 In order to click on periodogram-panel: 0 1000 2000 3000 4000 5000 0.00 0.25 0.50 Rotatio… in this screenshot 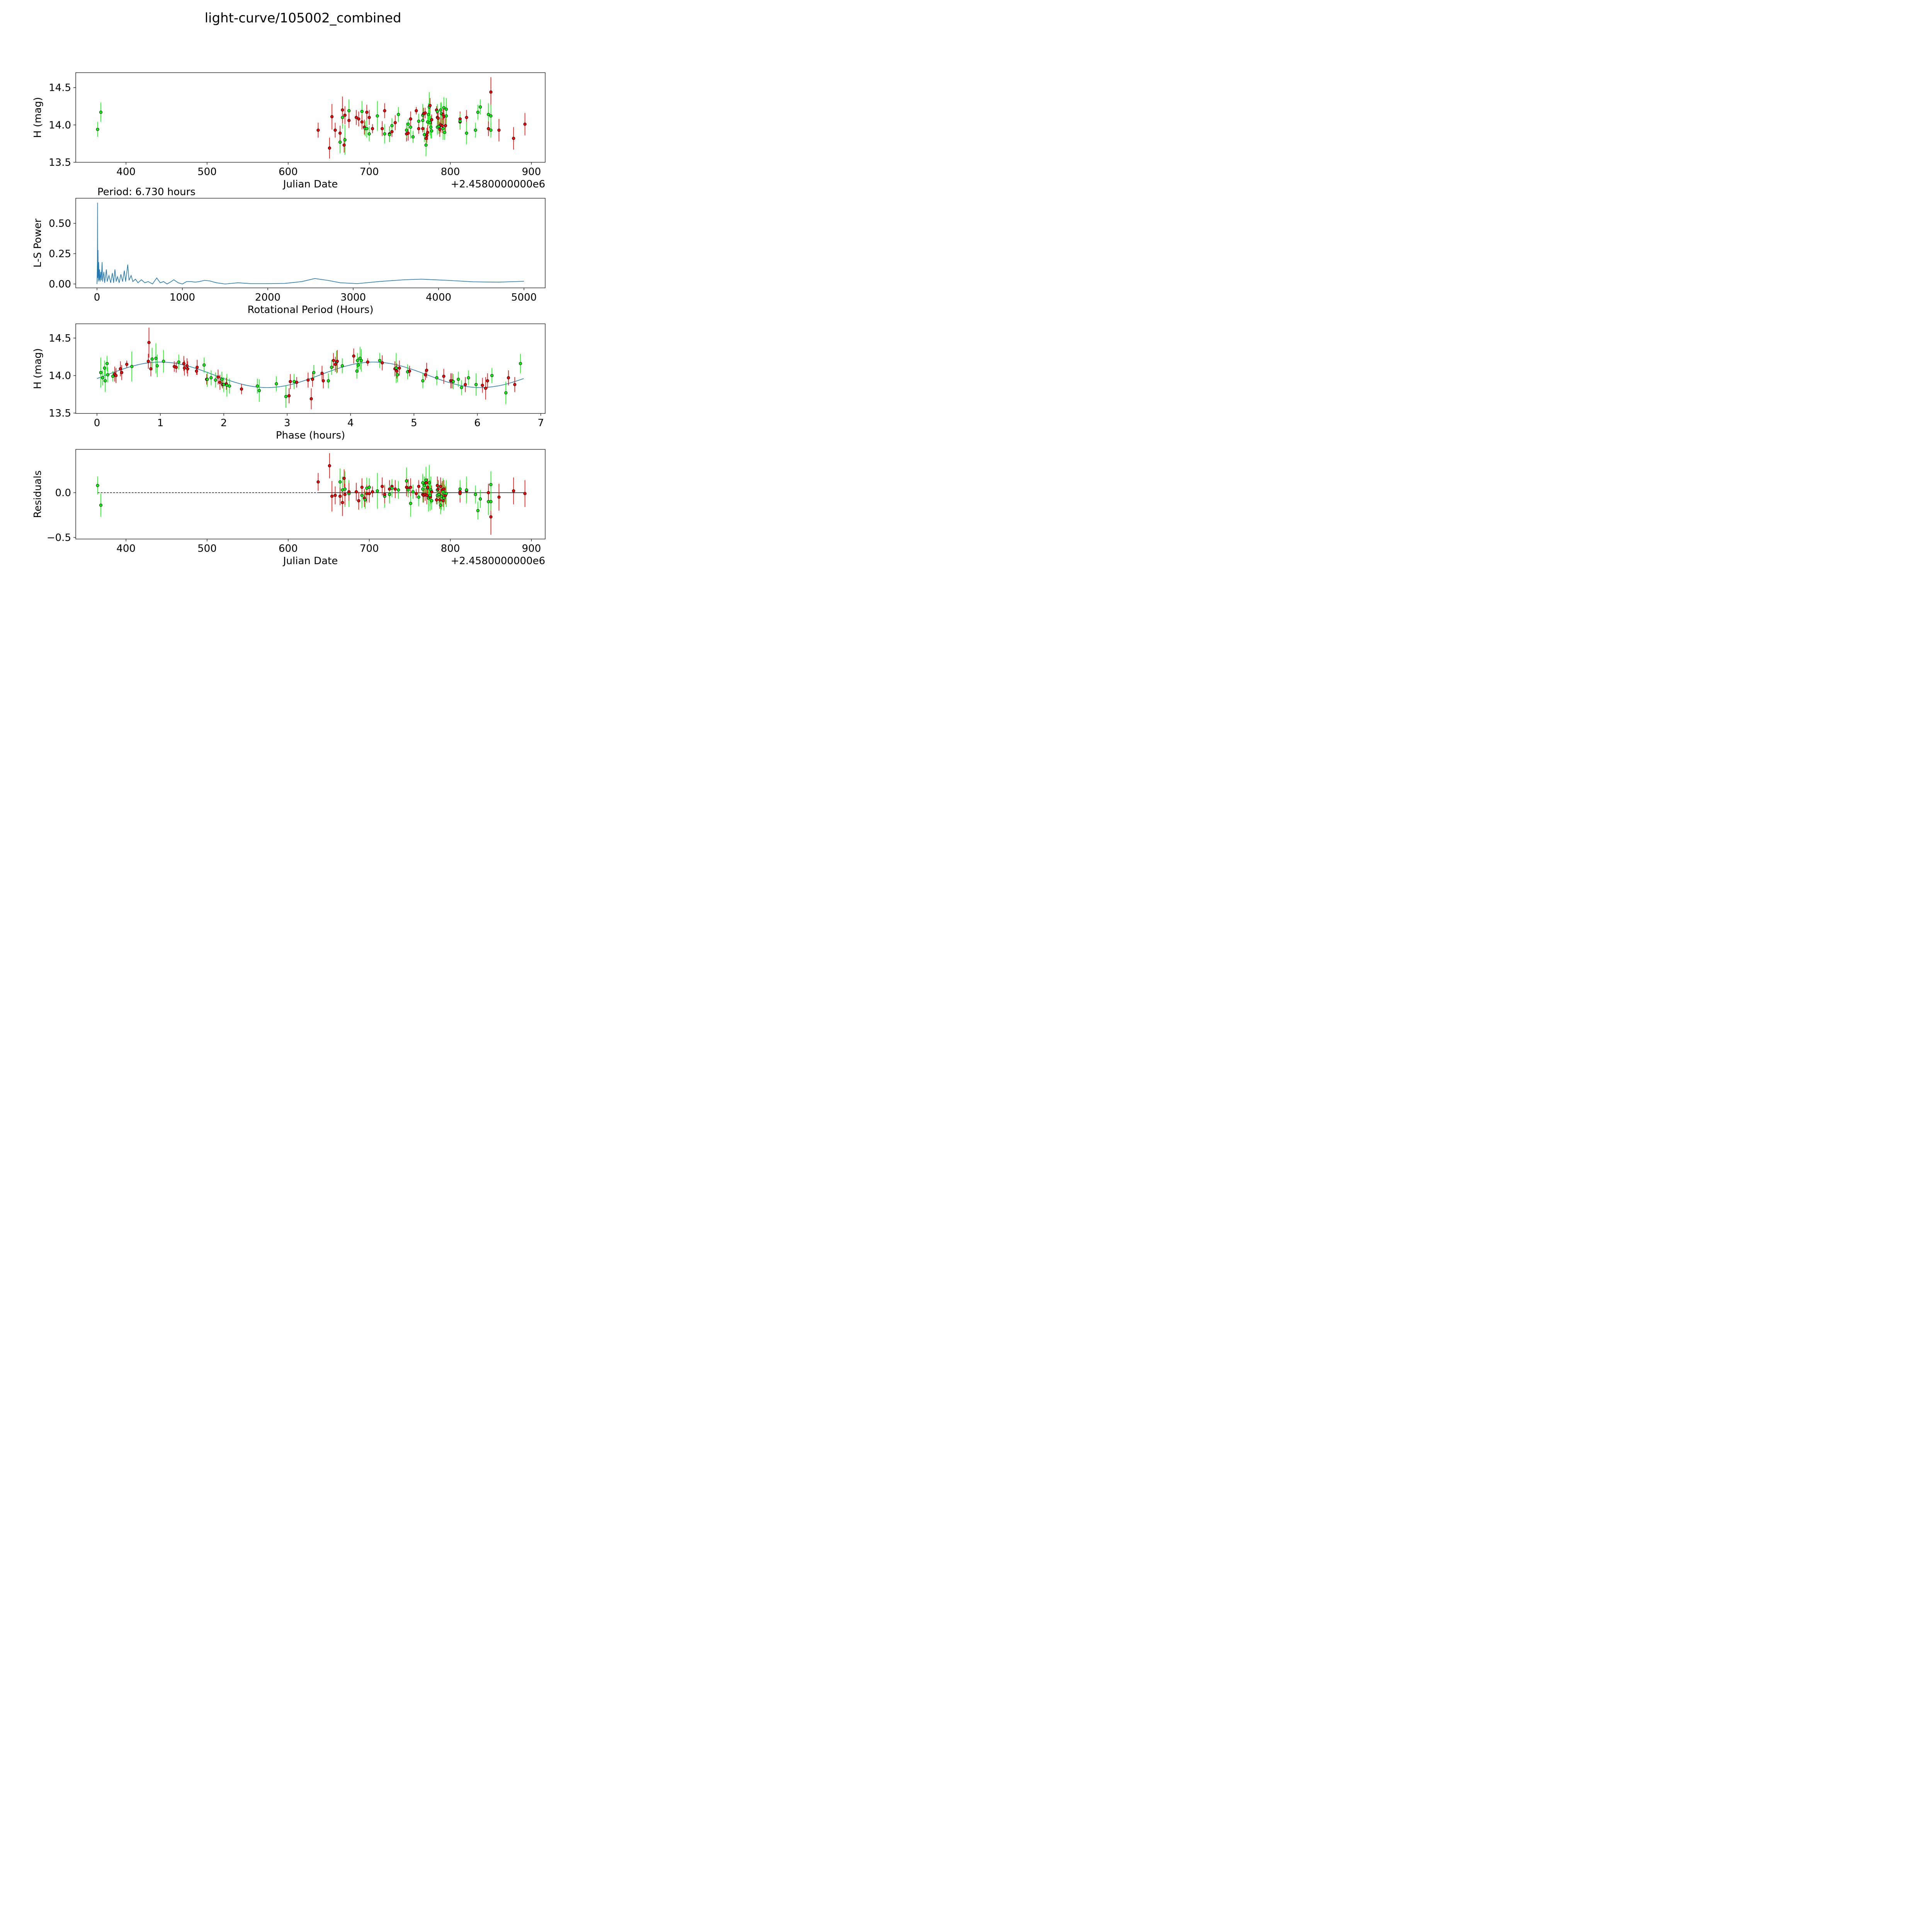, I will do `click(289, 251)`.